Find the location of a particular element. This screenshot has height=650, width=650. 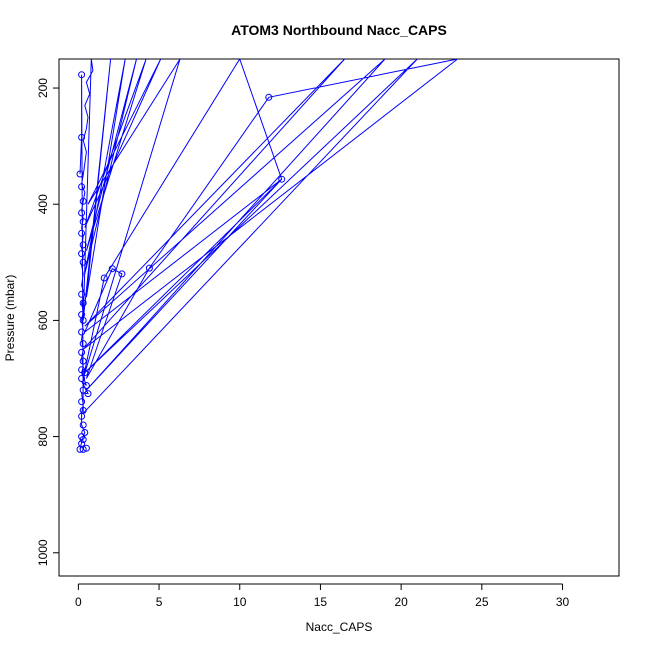

y-axis: 200 400 600 800 1000 is located at coordinates (48, 322).